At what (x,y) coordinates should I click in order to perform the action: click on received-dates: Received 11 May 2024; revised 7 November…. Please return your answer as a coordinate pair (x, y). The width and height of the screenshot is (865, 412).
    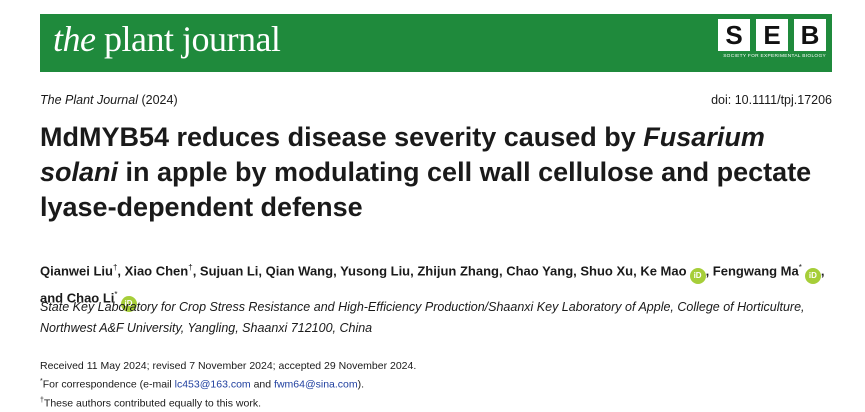
    Looking at the image, I should click on (228, 366).